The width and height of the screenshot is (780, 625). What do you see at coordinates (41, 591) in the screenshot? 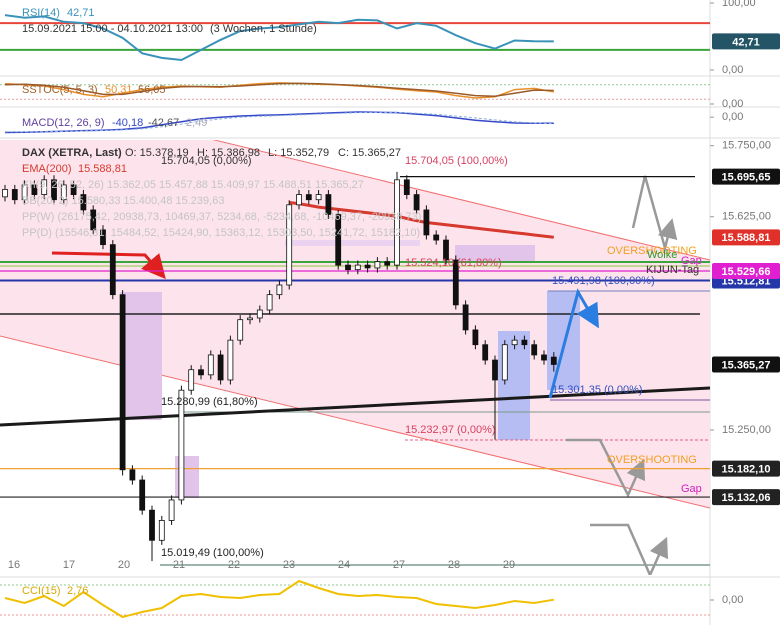
I see `cci-label: CCI(15)` at bounding box center [41, 591].